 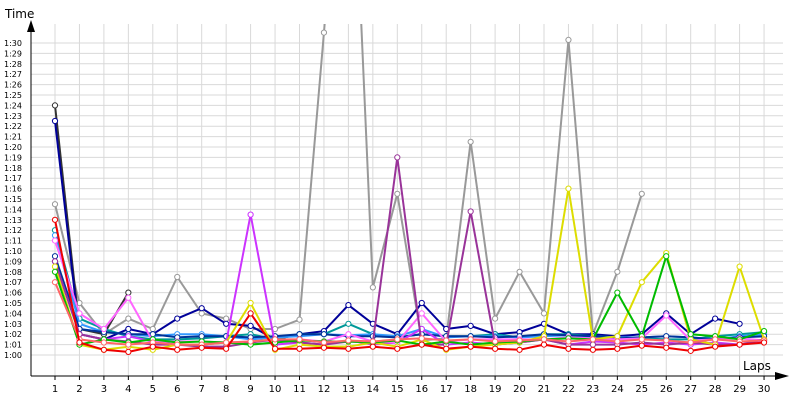 What do you see at coordinates (764, 389) in the screenshot?
I see `x-tick-label: 30` at bounding box center [764, 389].